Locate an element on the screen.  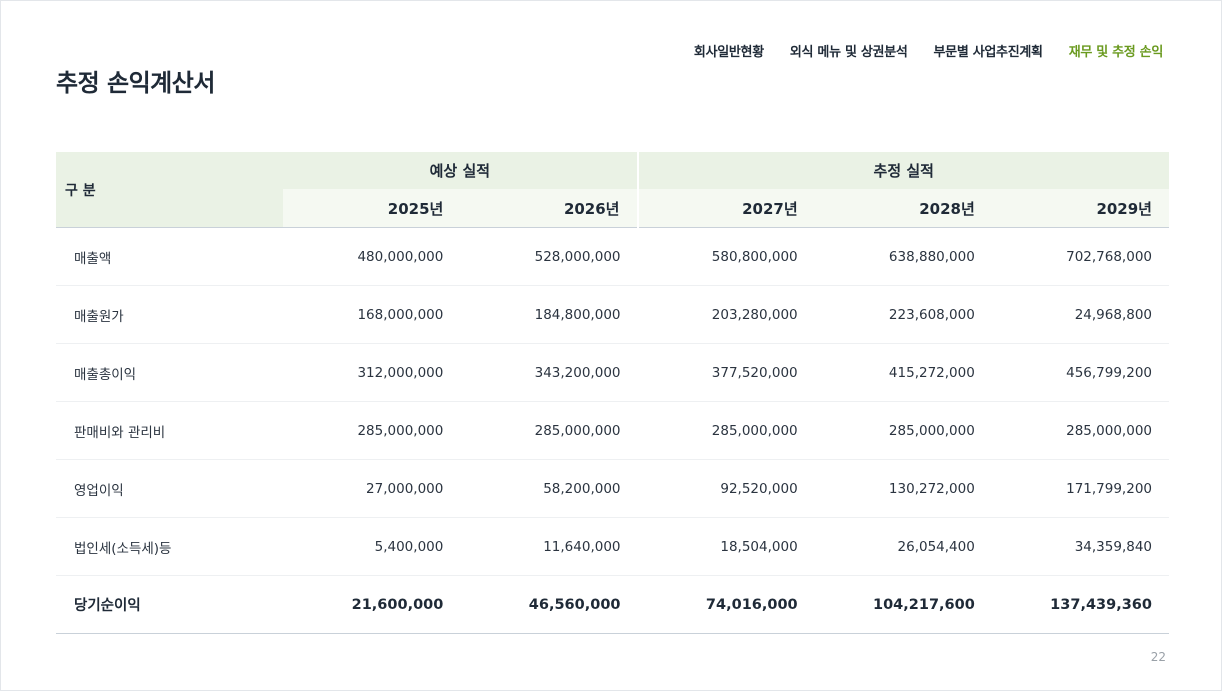
table-cell: 58,200,000 is located at coordinates (549, 488).